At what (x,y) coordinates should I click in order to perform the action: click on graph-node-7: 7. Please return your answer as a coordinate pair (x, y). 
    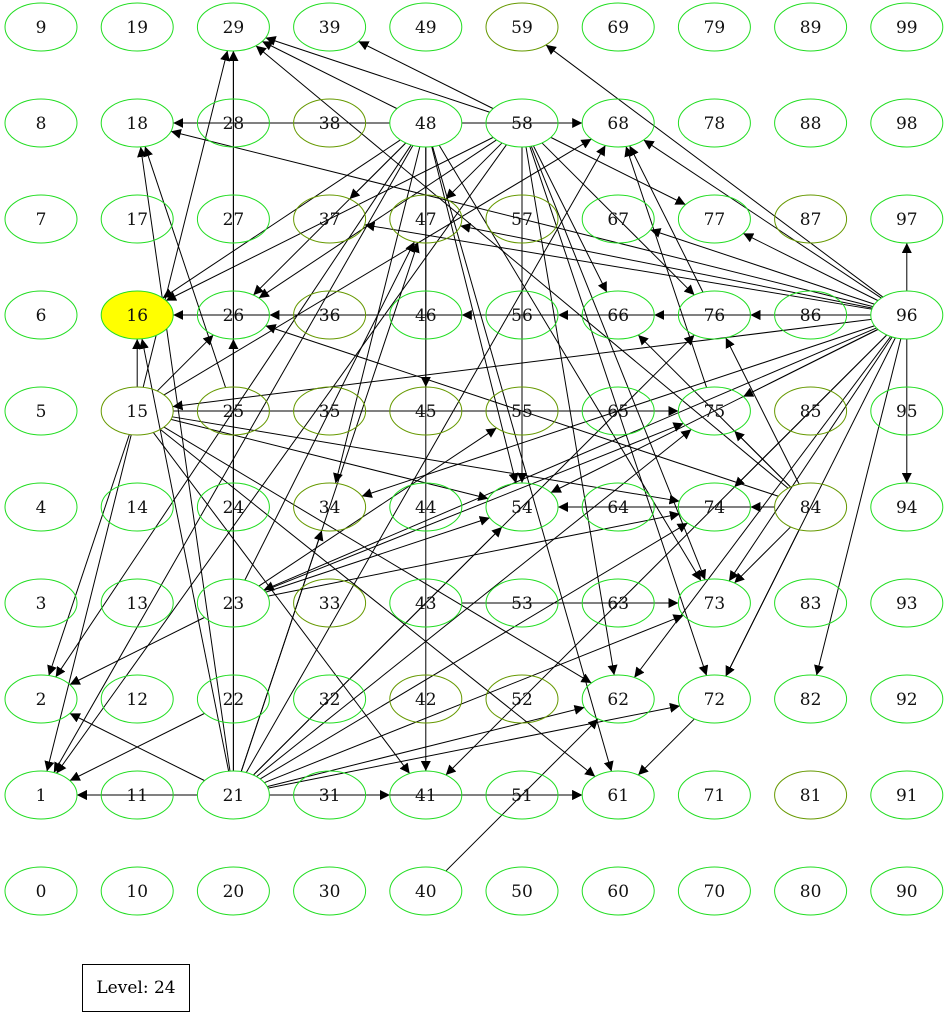
    Looking at the image, I should click on (41, 219).